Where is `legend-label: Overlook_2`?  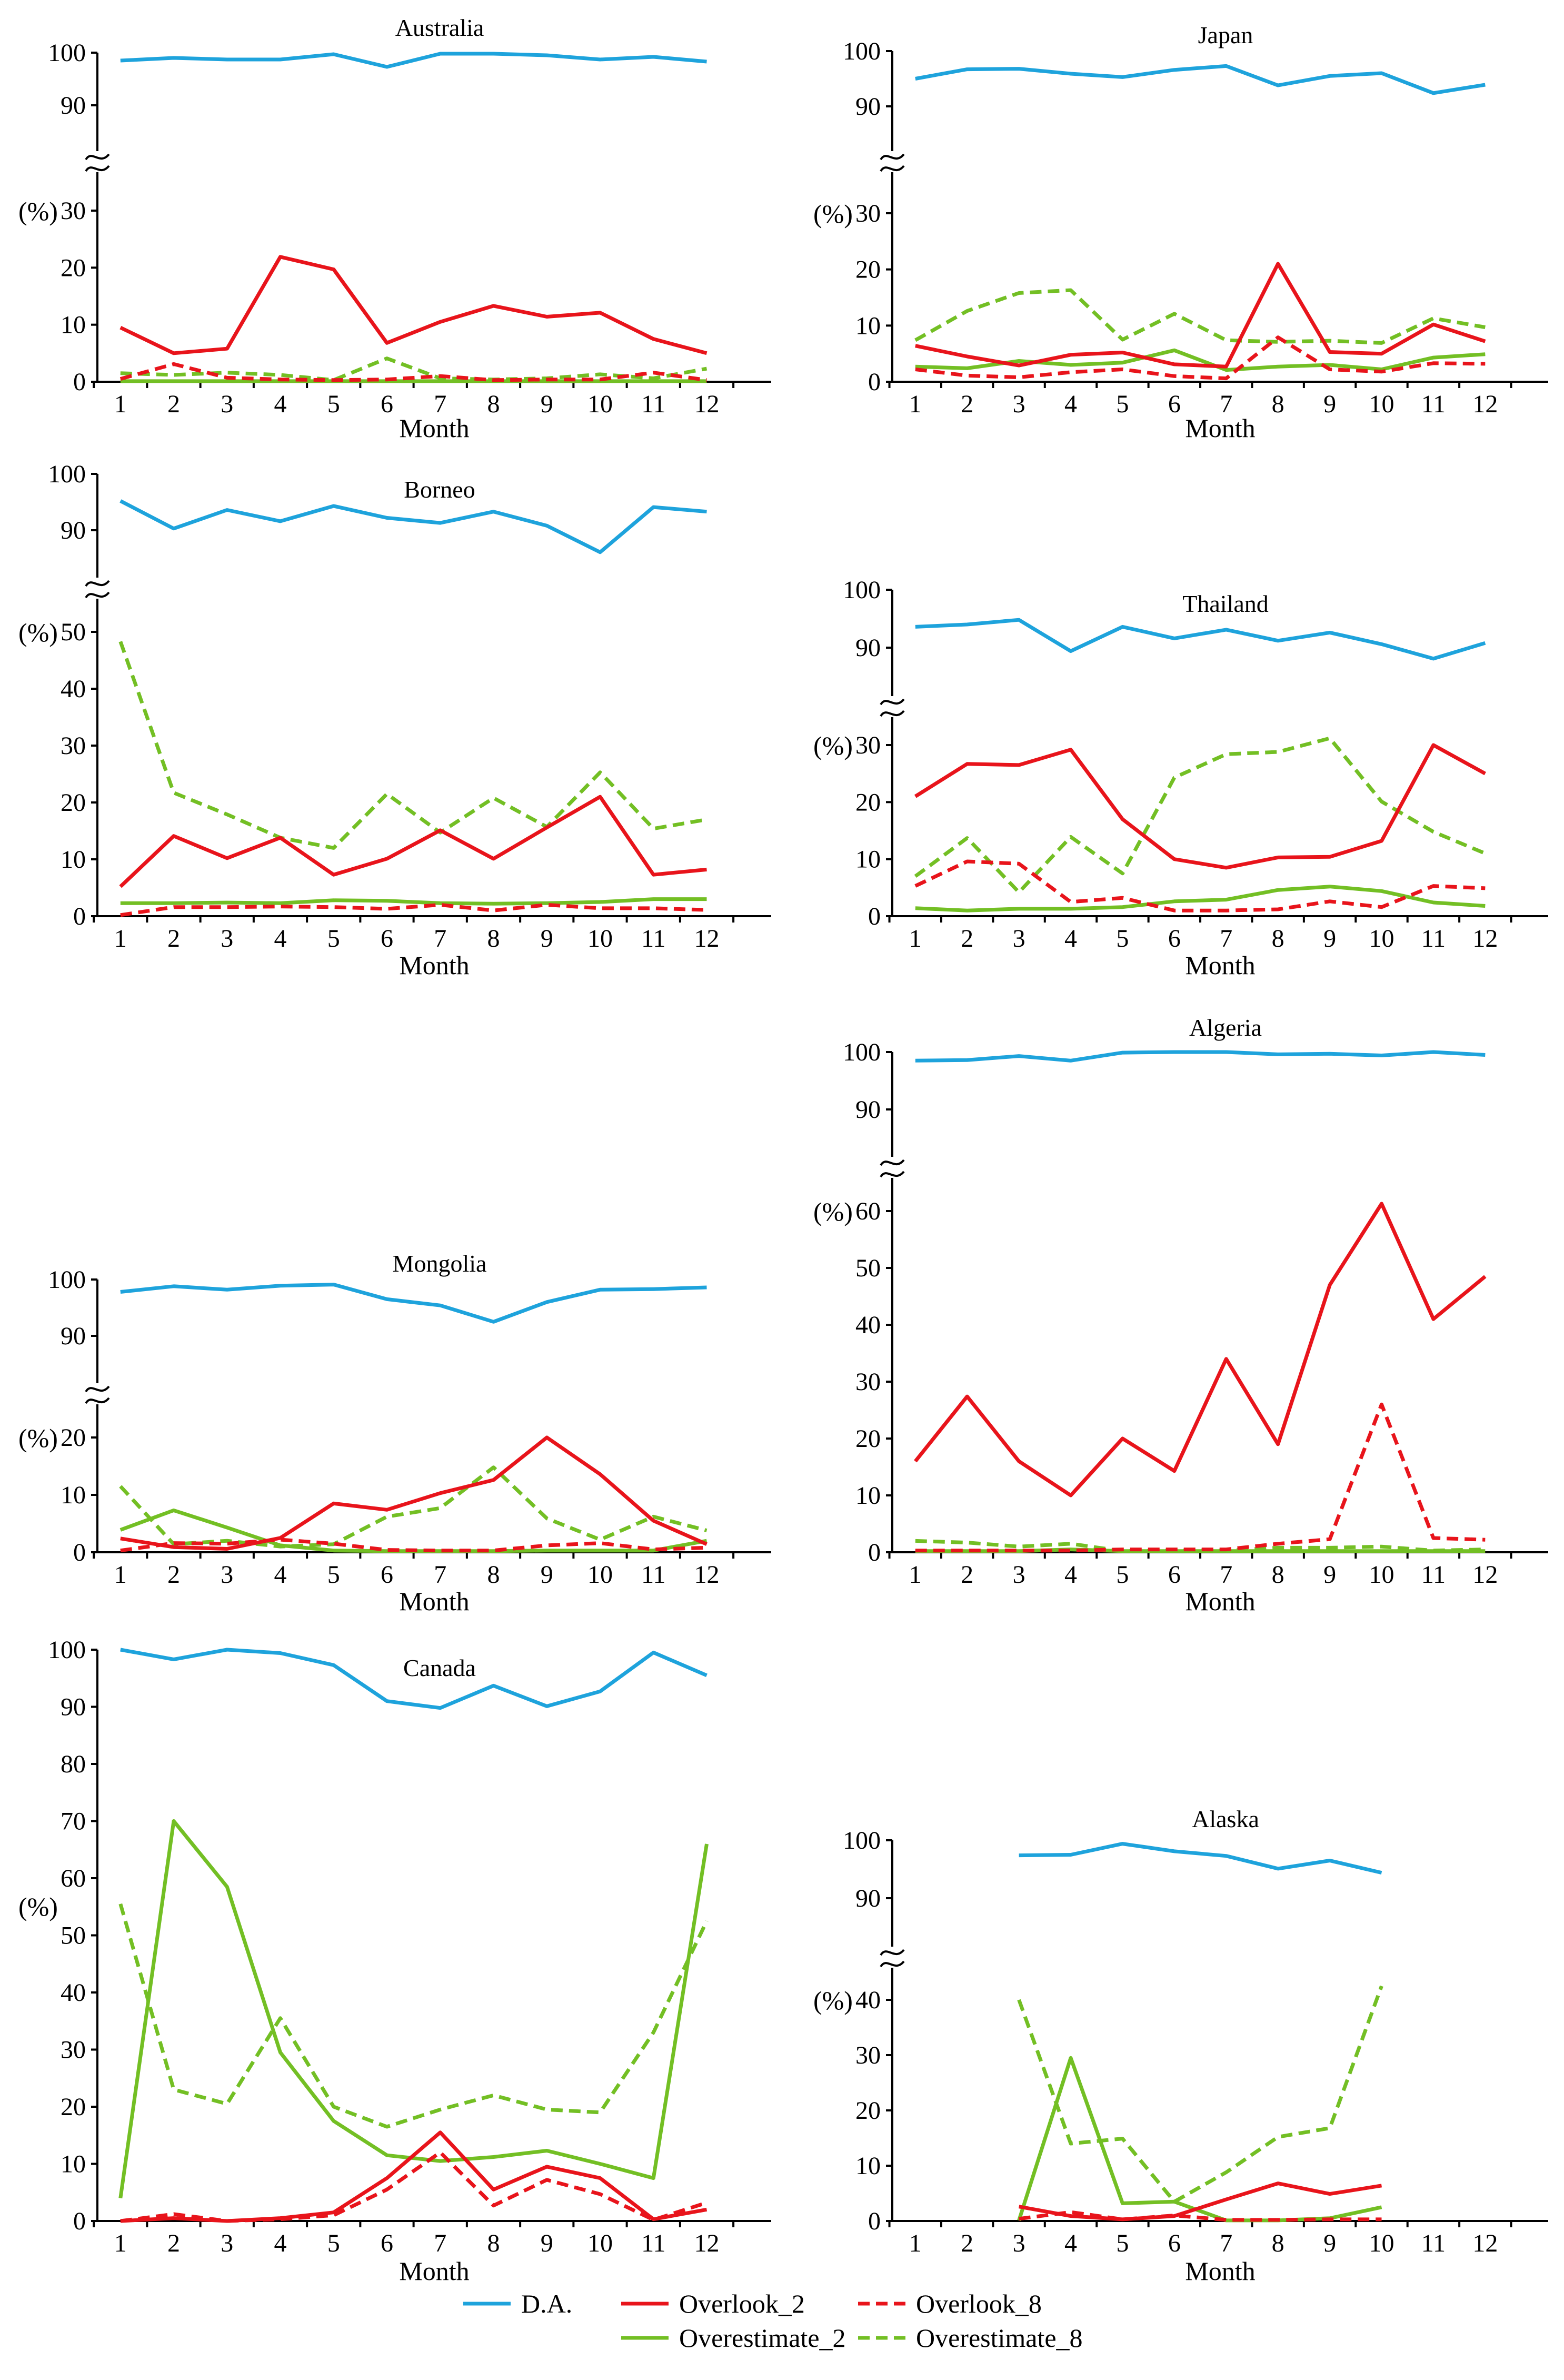
legend-label: Overlook_2 is located at coordinates (742, 2303).